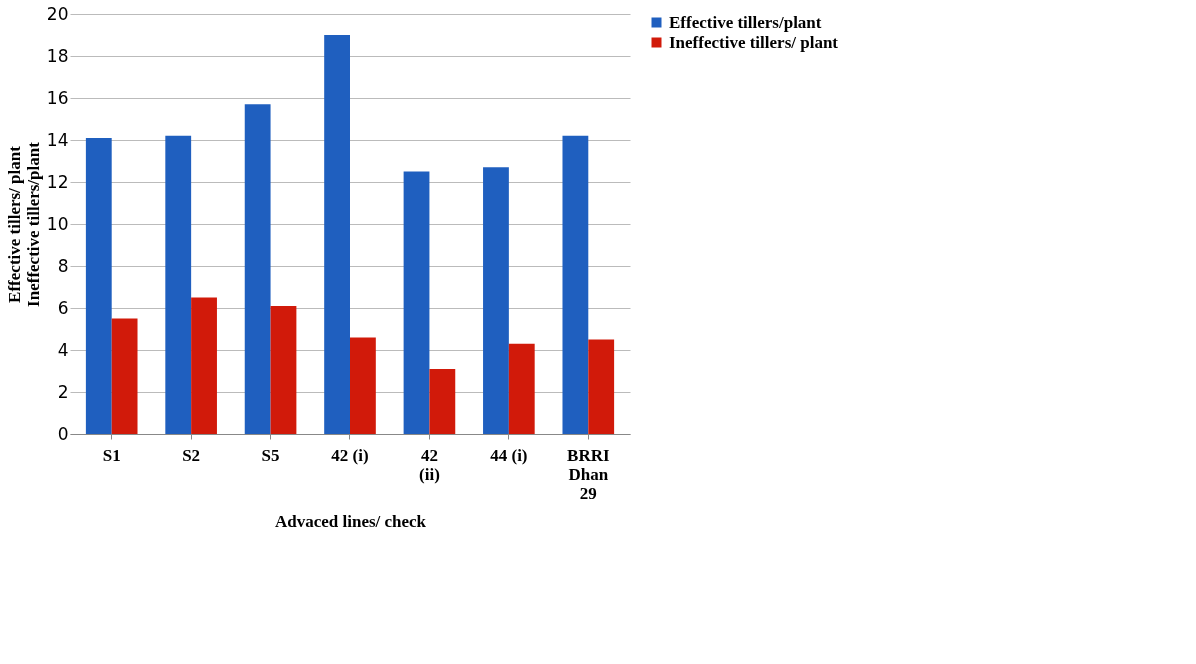 The image size is (1196, 664). Describe the element at coordinates (57, 223) in the screenshot. I see `y-tick-label: 10` at that location.